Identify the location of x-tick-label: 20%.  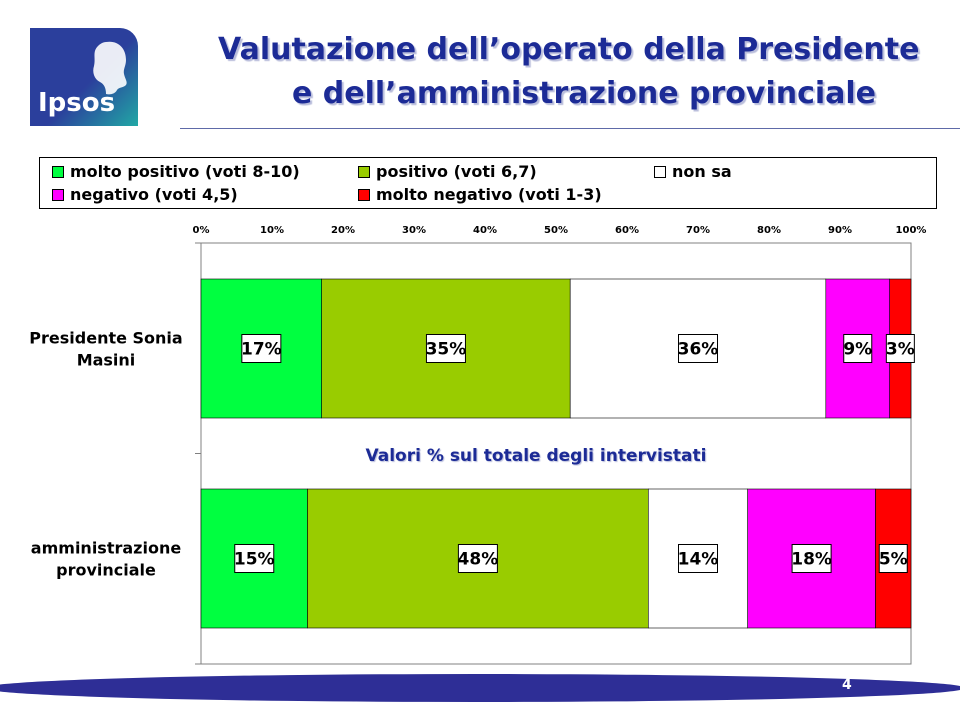
(343, 230).